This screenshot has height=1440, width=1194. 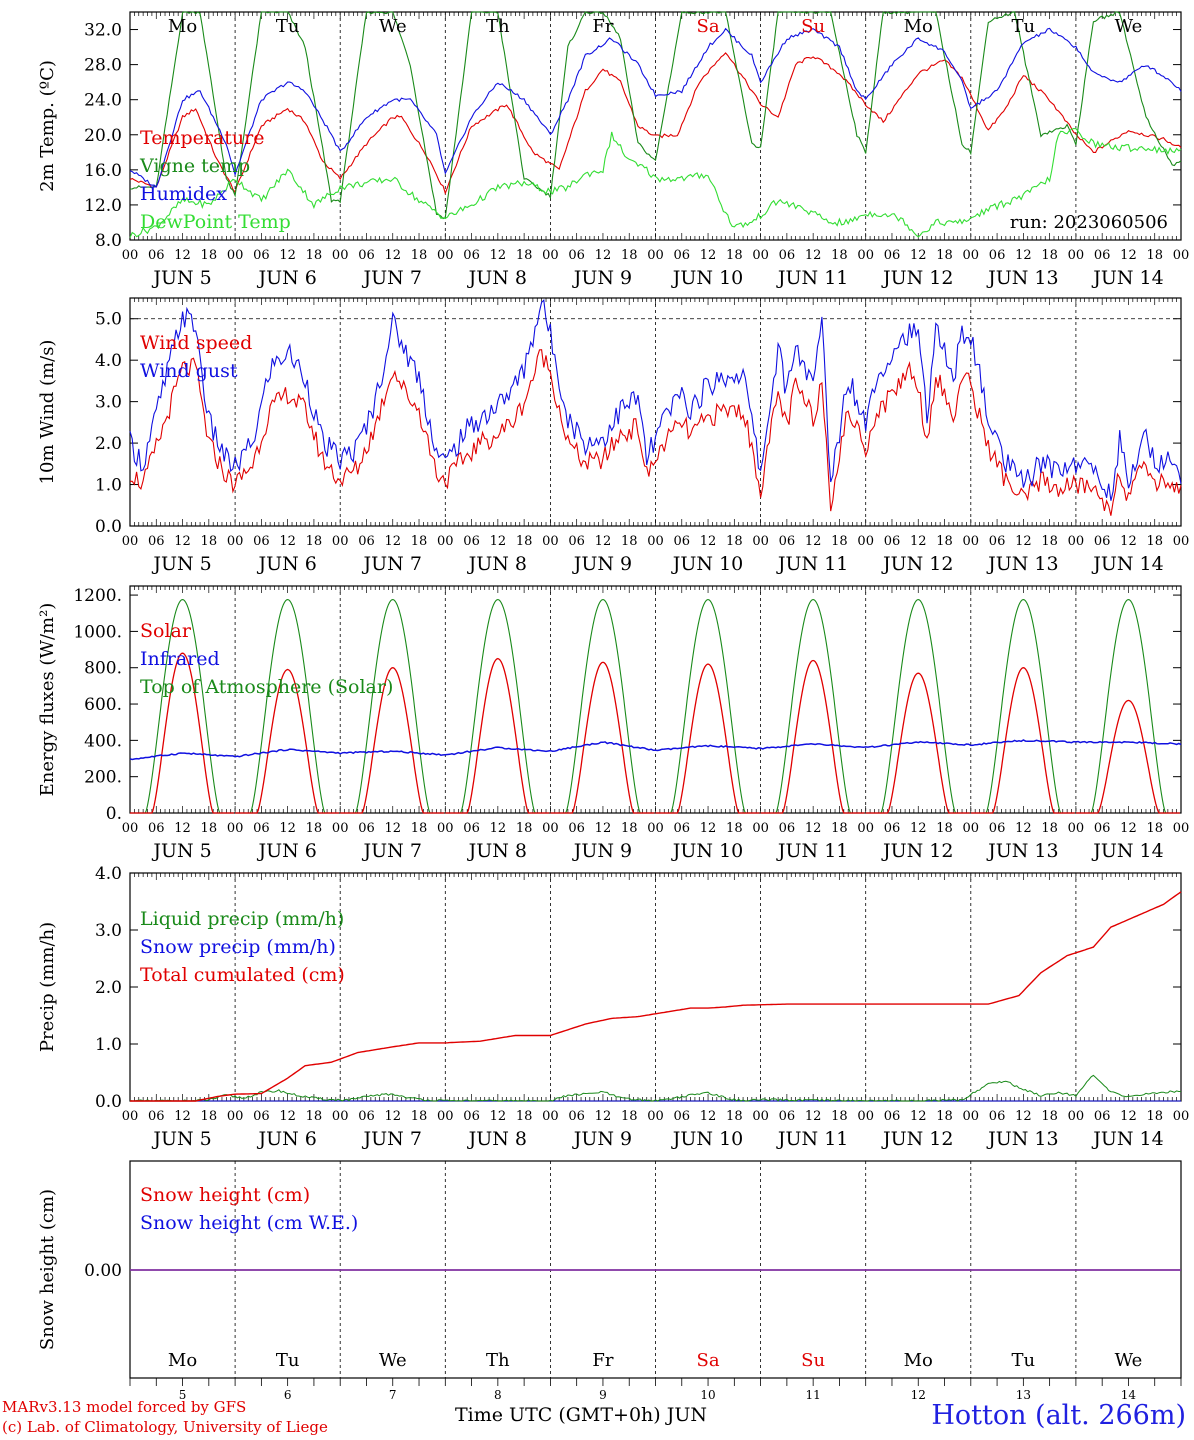 What do you see at coordinates (708, 1360) in the screenshot?
I see `day-name-label: Sa` at bounding box center [708, 1360].